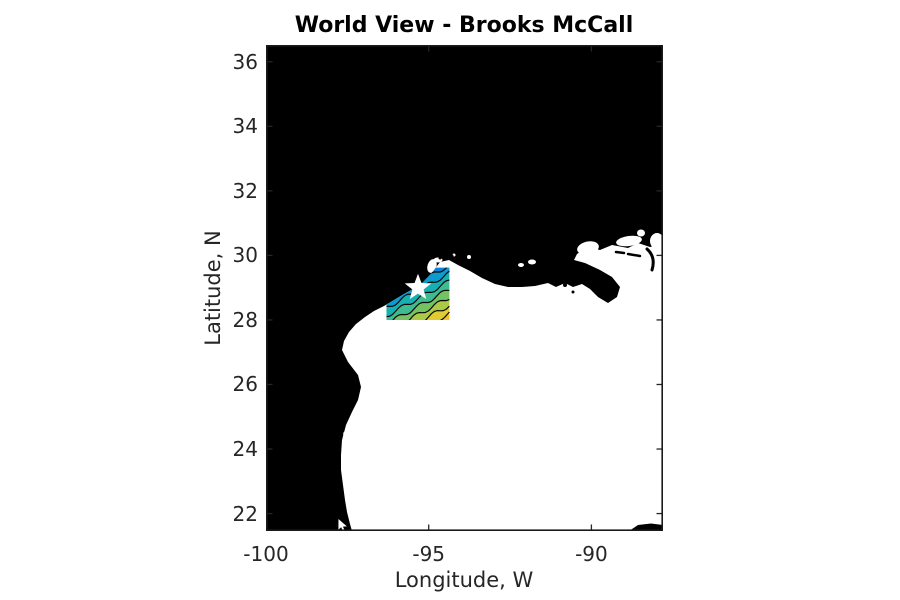  I want to click on x-axis-label: Longitude, W, so click(464, 580).